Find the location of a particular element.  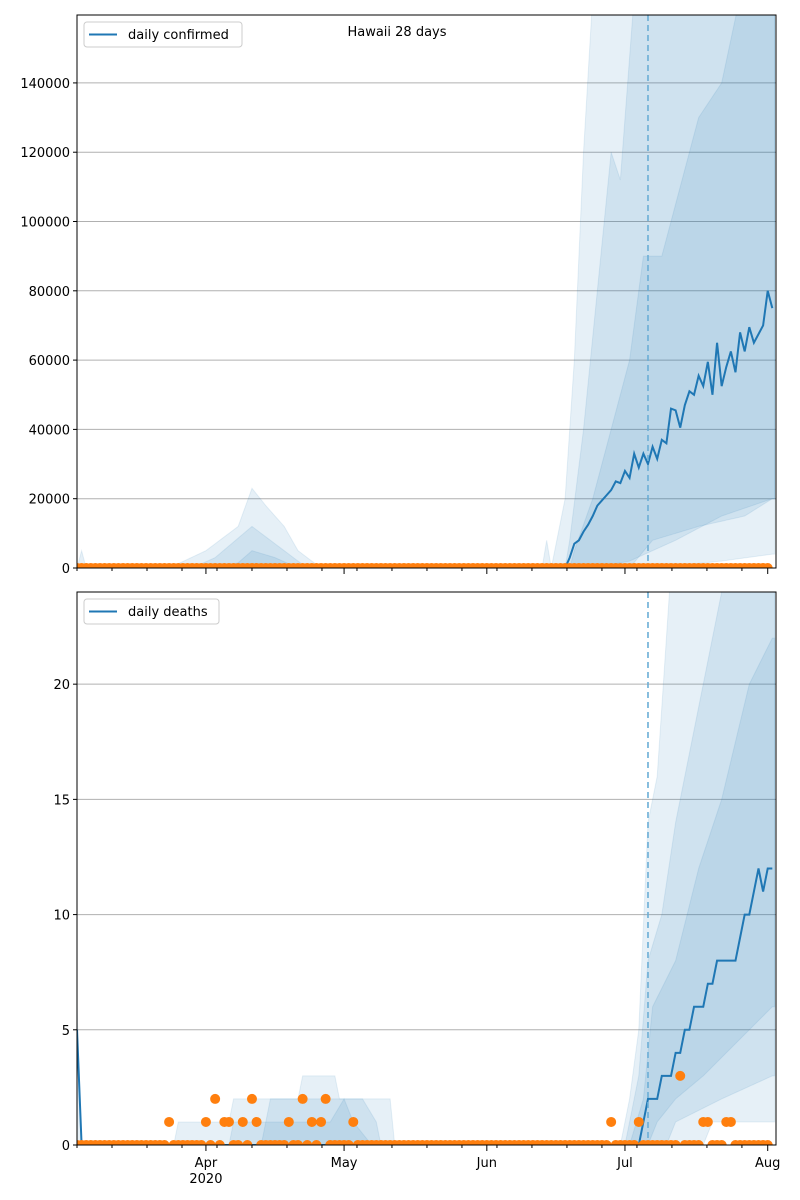

y-tick-label: 15 is located at coordinates (61, 800).